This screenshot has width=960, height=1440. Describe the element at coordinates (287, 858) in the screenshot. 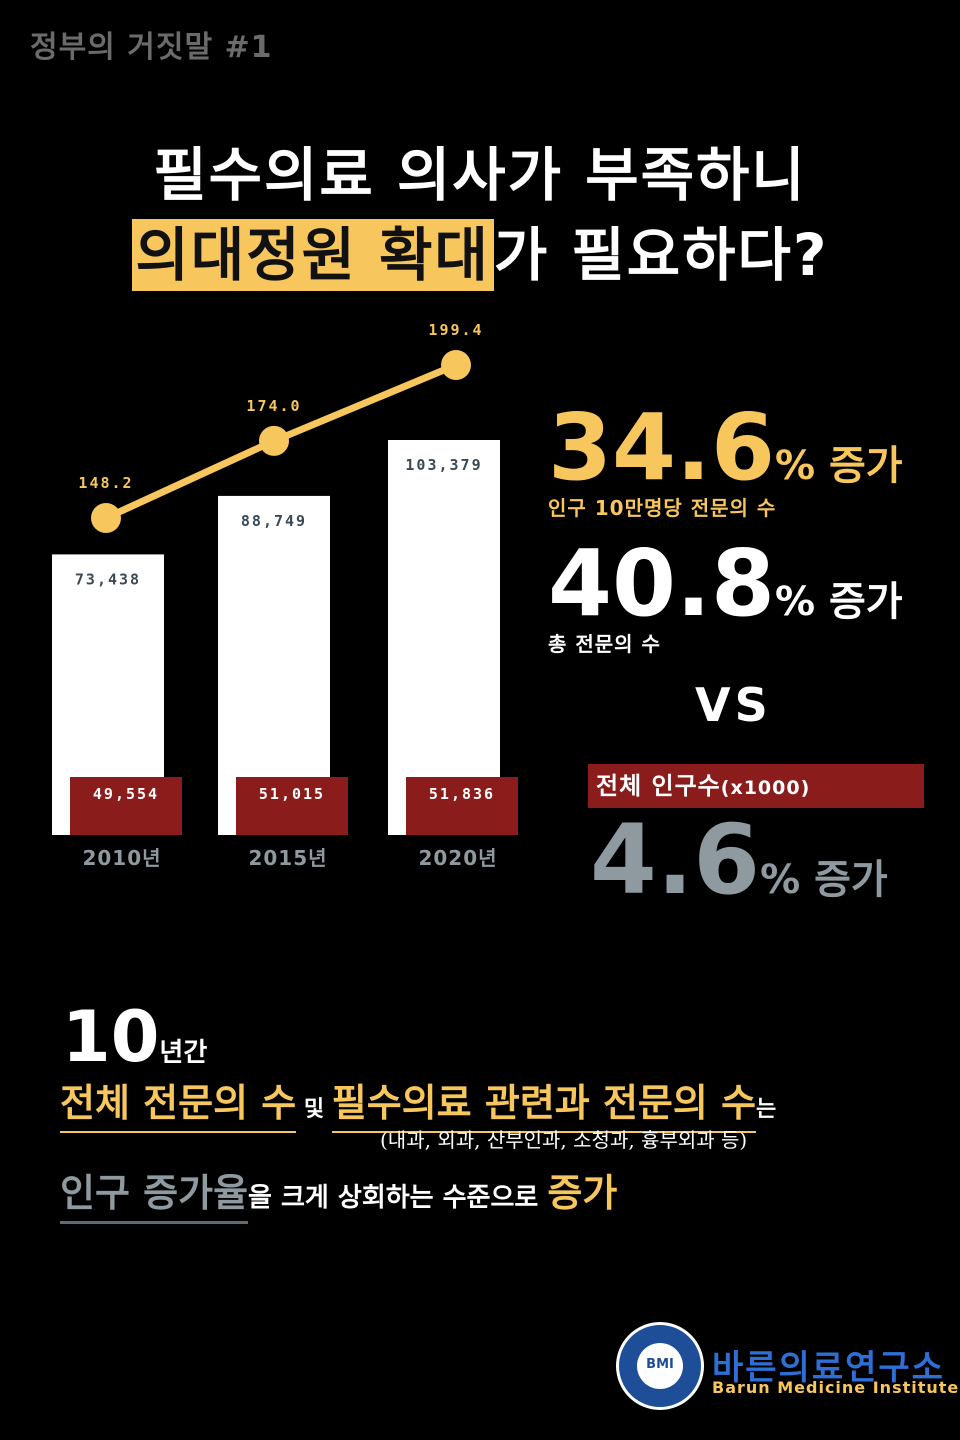

I see `x-tick-label: 2015년` at that location.